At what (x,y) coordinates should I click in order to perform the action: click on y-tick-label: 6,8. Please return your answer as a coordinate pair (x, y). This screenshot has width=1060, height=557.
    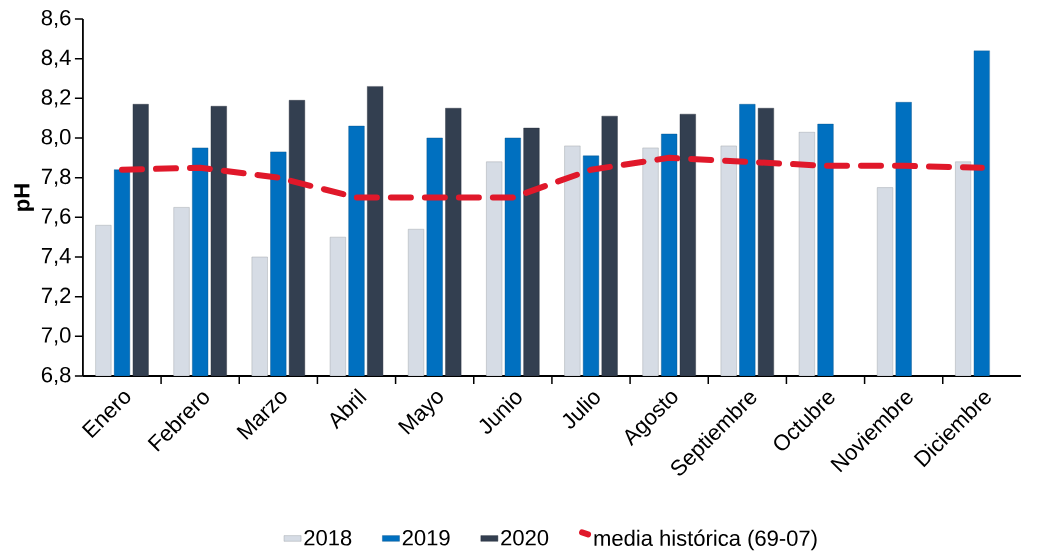
    Looking at the image, I should click on (56, 376).